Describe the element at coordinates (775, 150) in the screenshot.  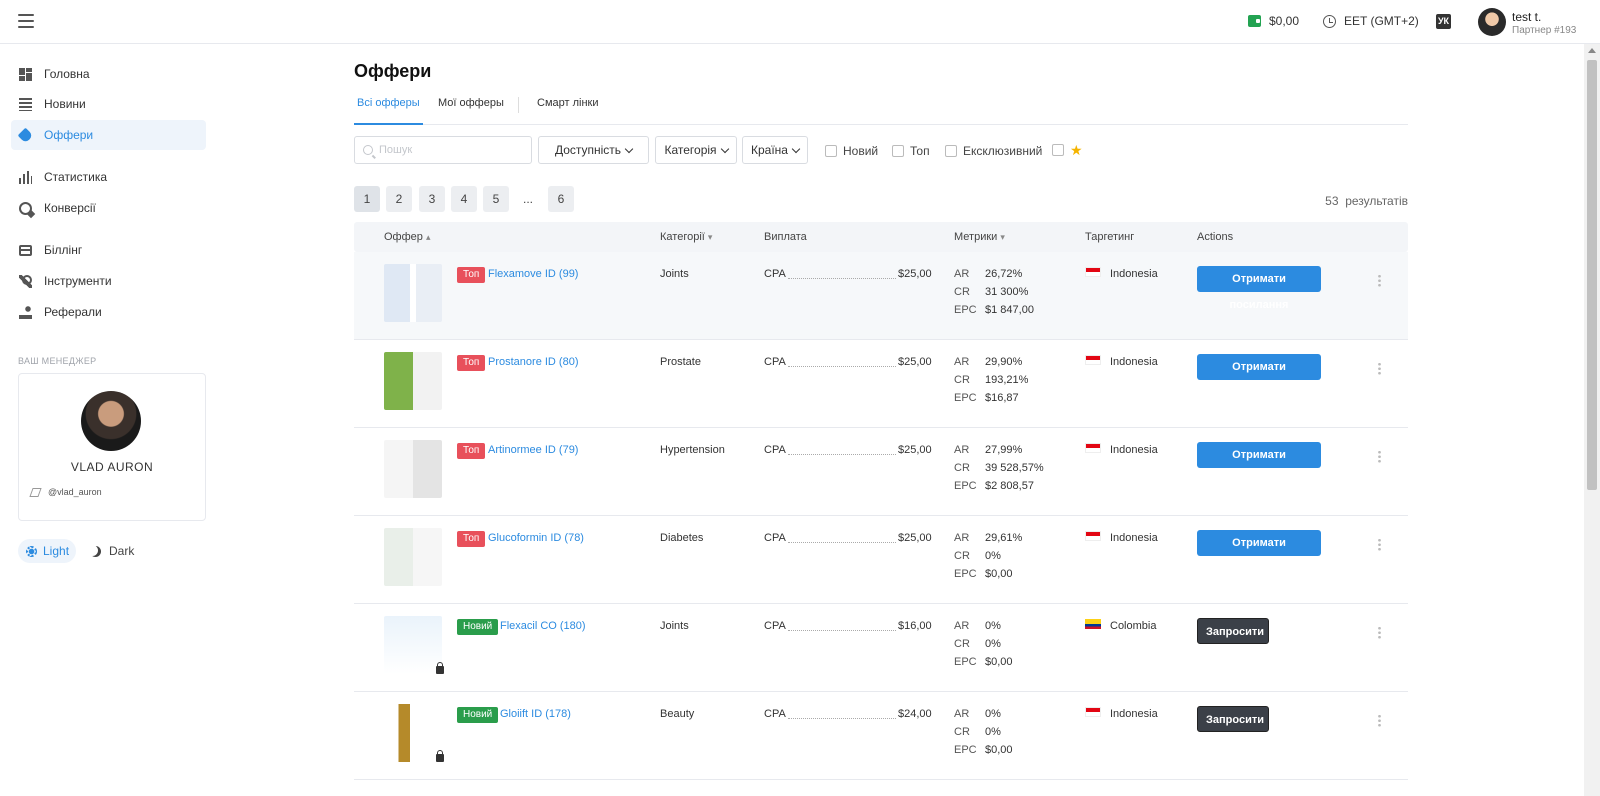
I see `country-dropdown: Країна` at that location.